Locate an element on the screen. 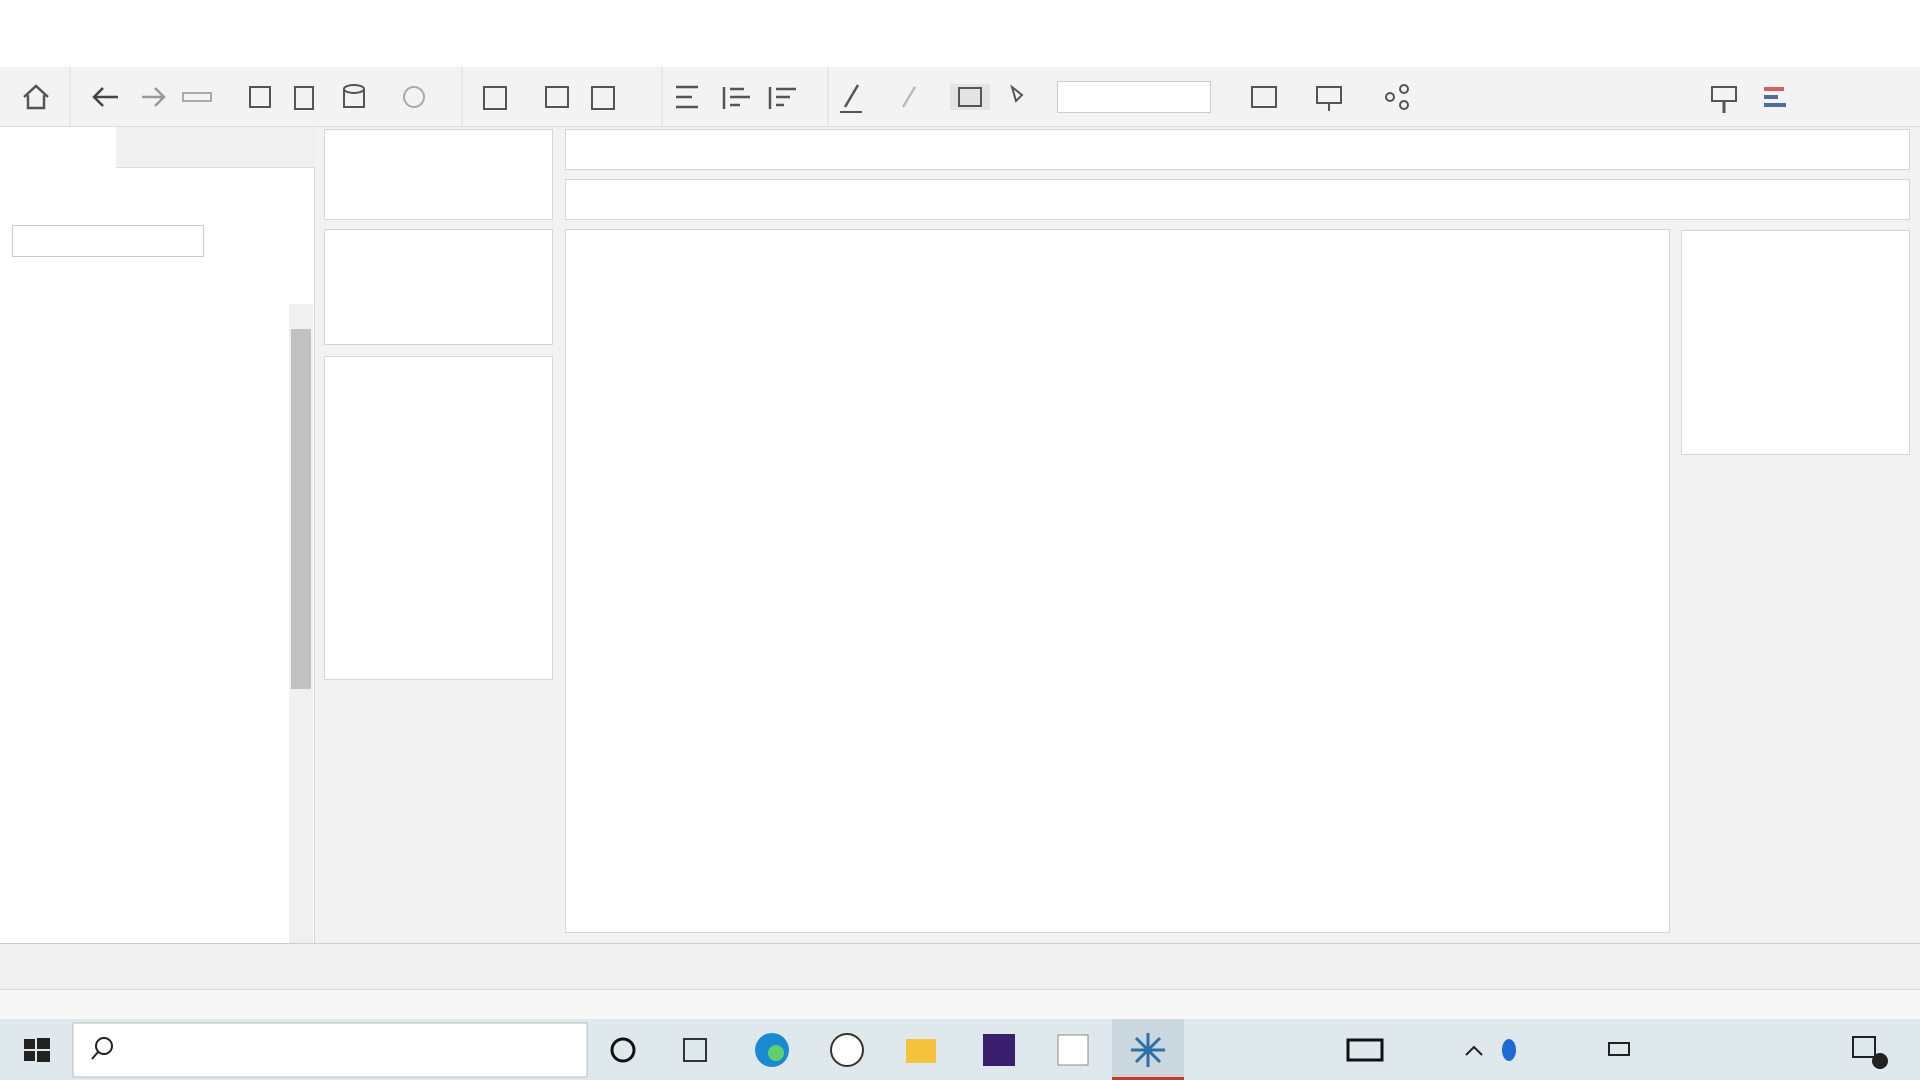 This screenshot has width=1920, height=1080. size-legend is located at coordinates (1796, 343).